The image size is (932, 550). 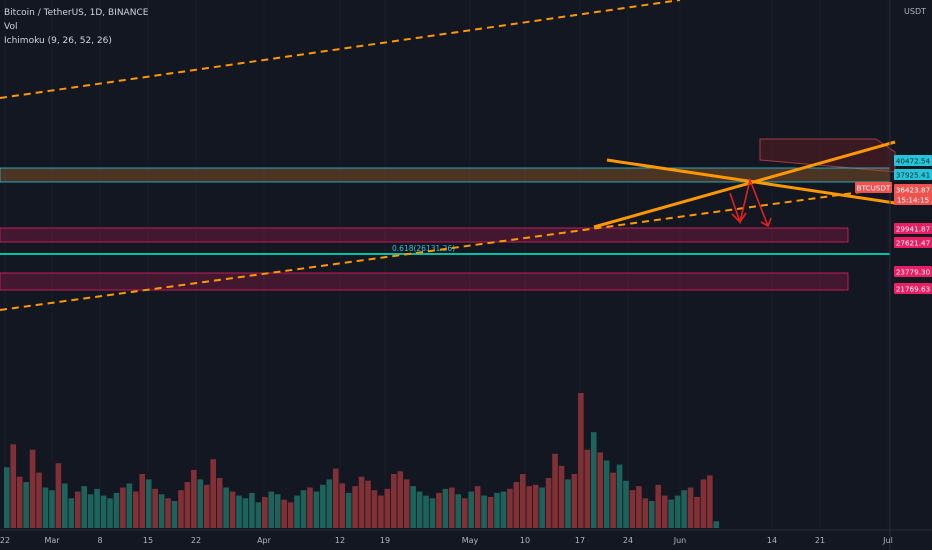 I want to click on symbol-title: Bitcoin / TetherUS, 1D, BINANCE, so click(x=76, y=13).